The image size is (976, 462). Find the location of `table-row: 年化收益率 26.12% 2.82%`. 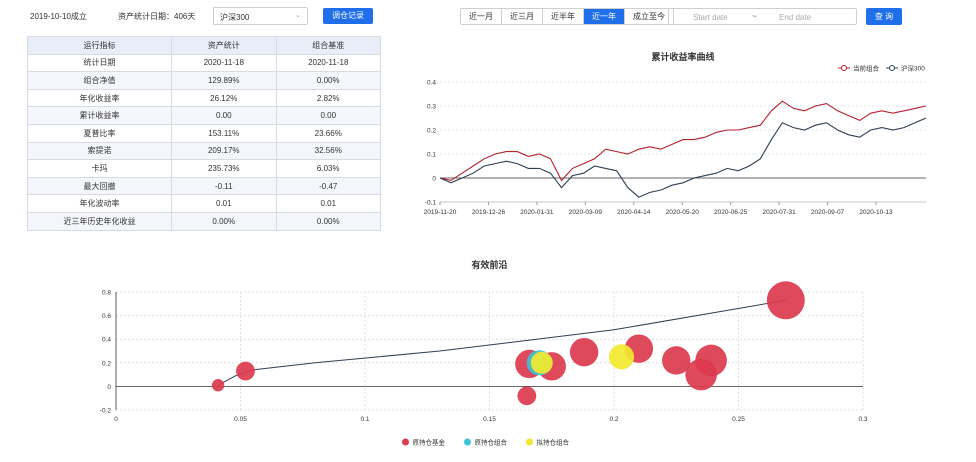

table-row: 年化收益率 26.12% 2.82% is located at coordinates (204, 98).